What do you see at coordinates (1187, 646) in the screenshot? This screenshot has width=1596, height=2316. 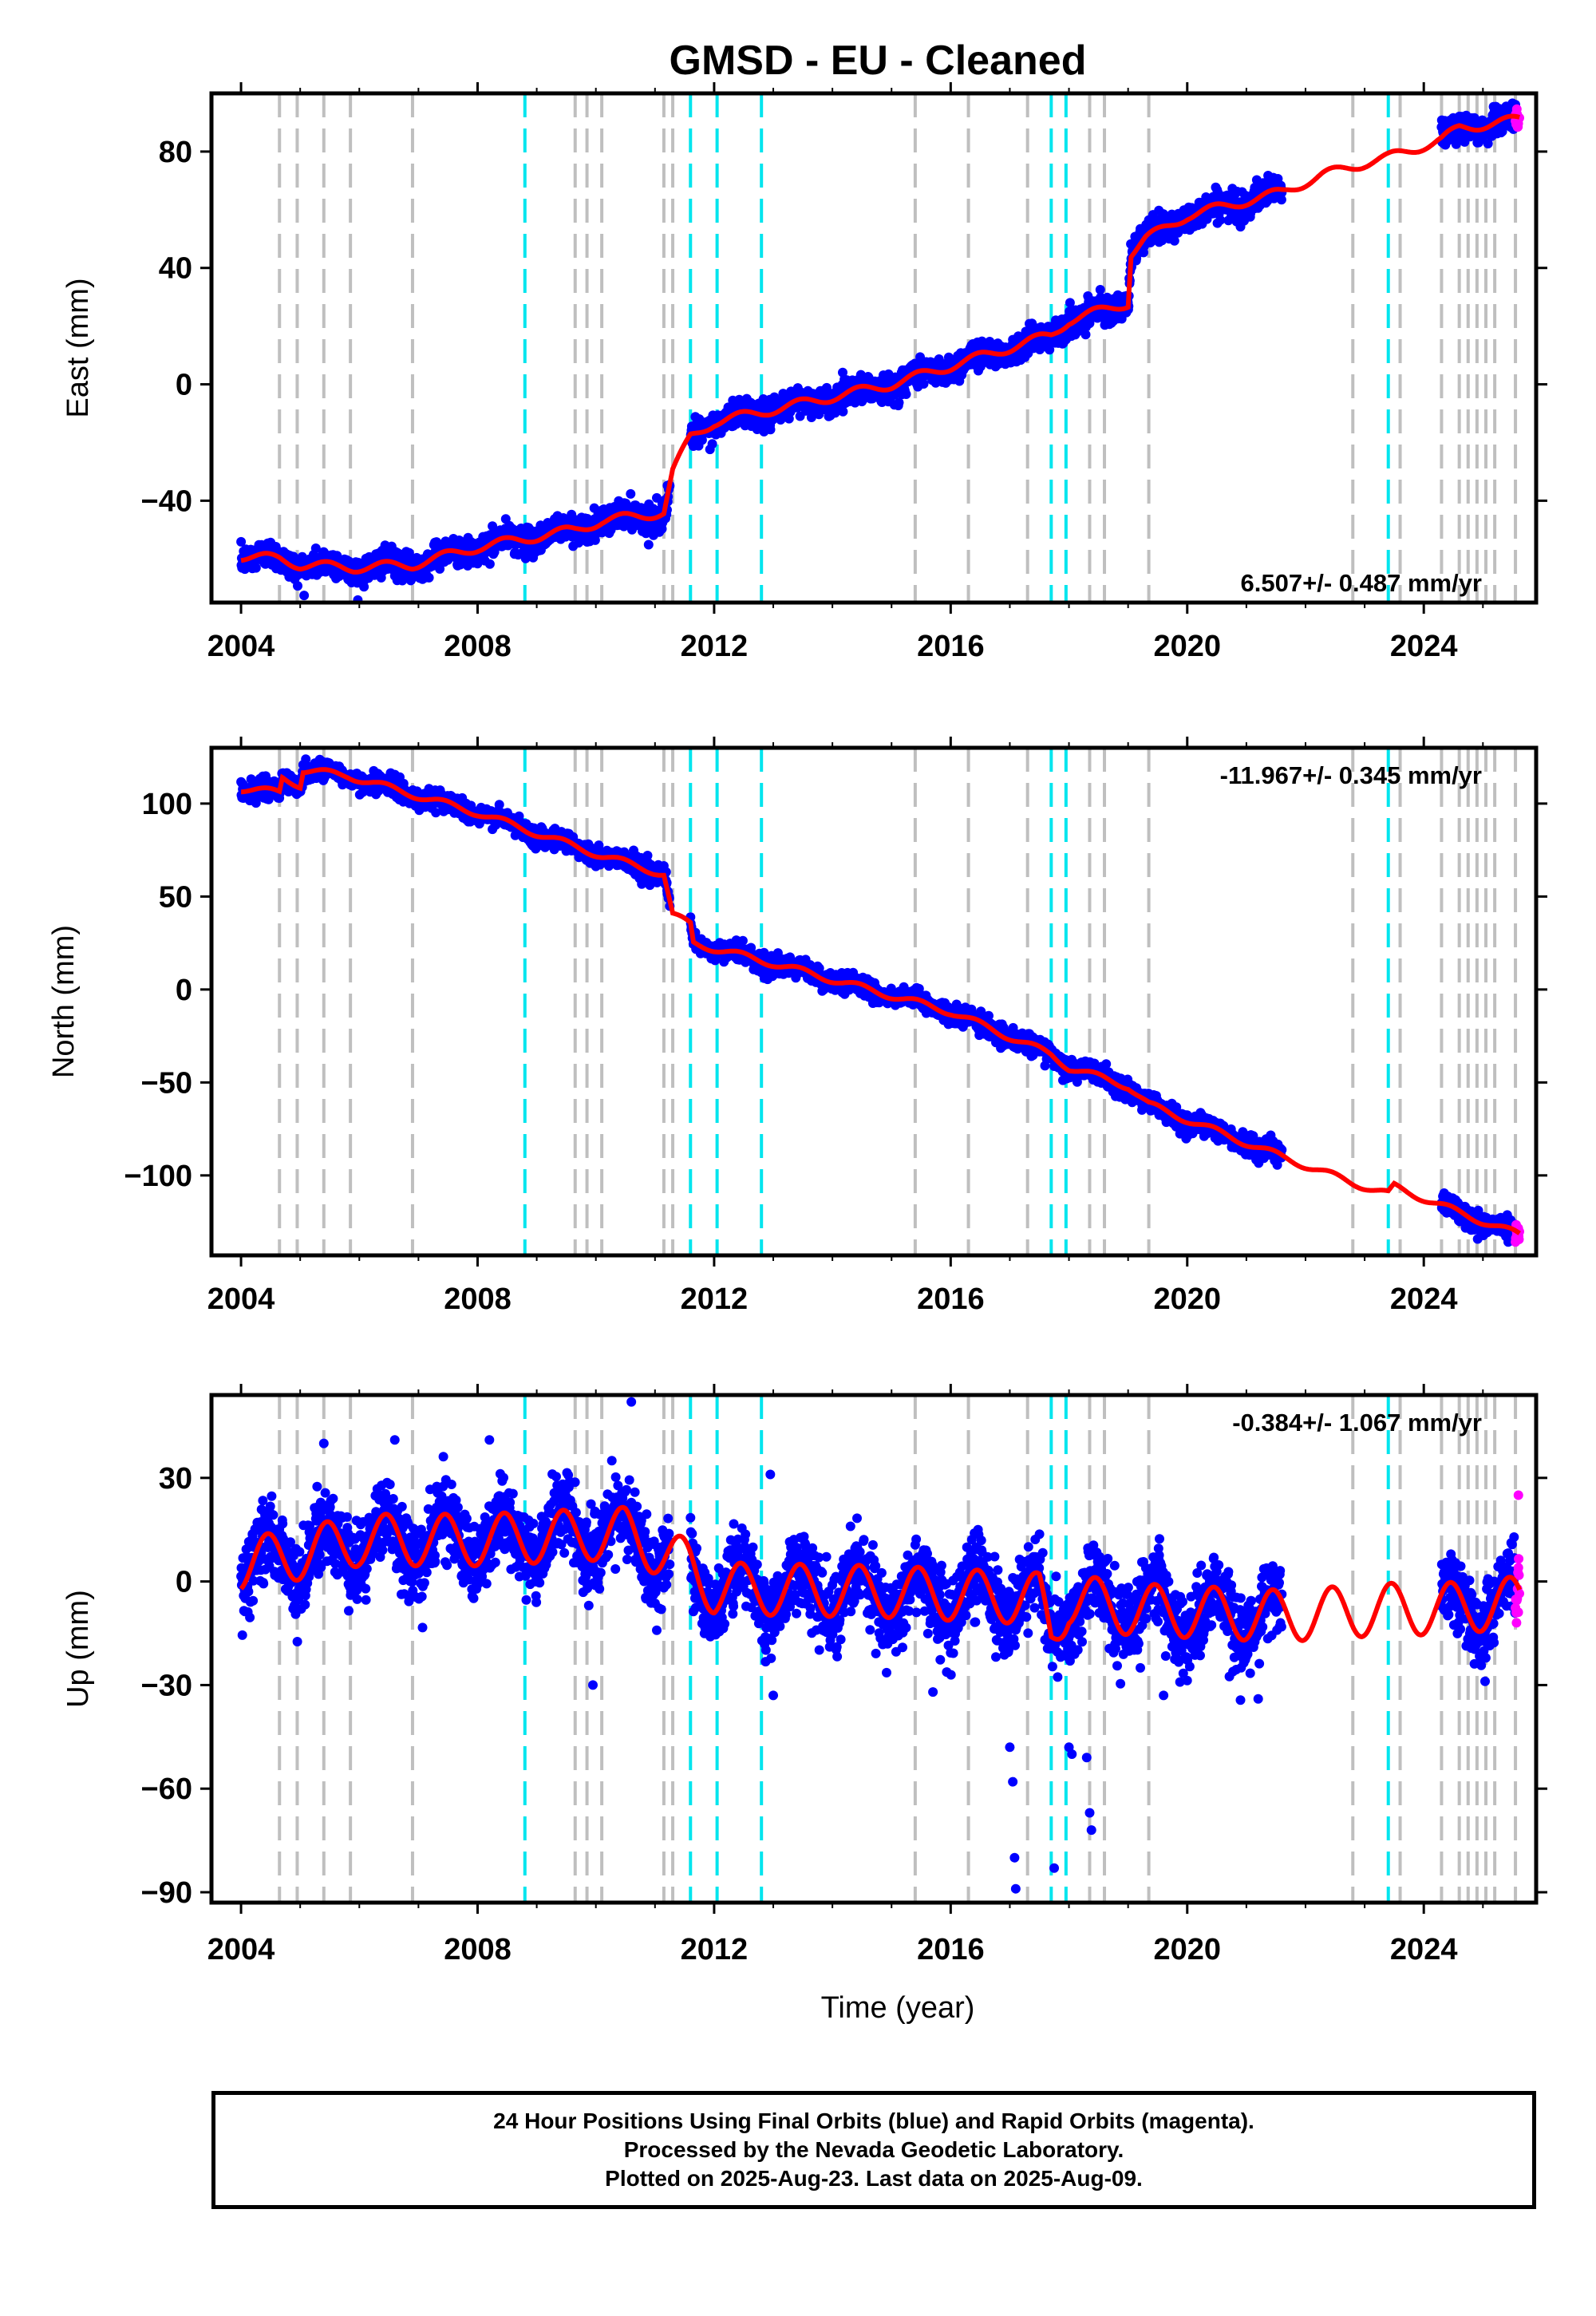 I see `x-tick-label: 2020` at bounding box center [1187, 646].